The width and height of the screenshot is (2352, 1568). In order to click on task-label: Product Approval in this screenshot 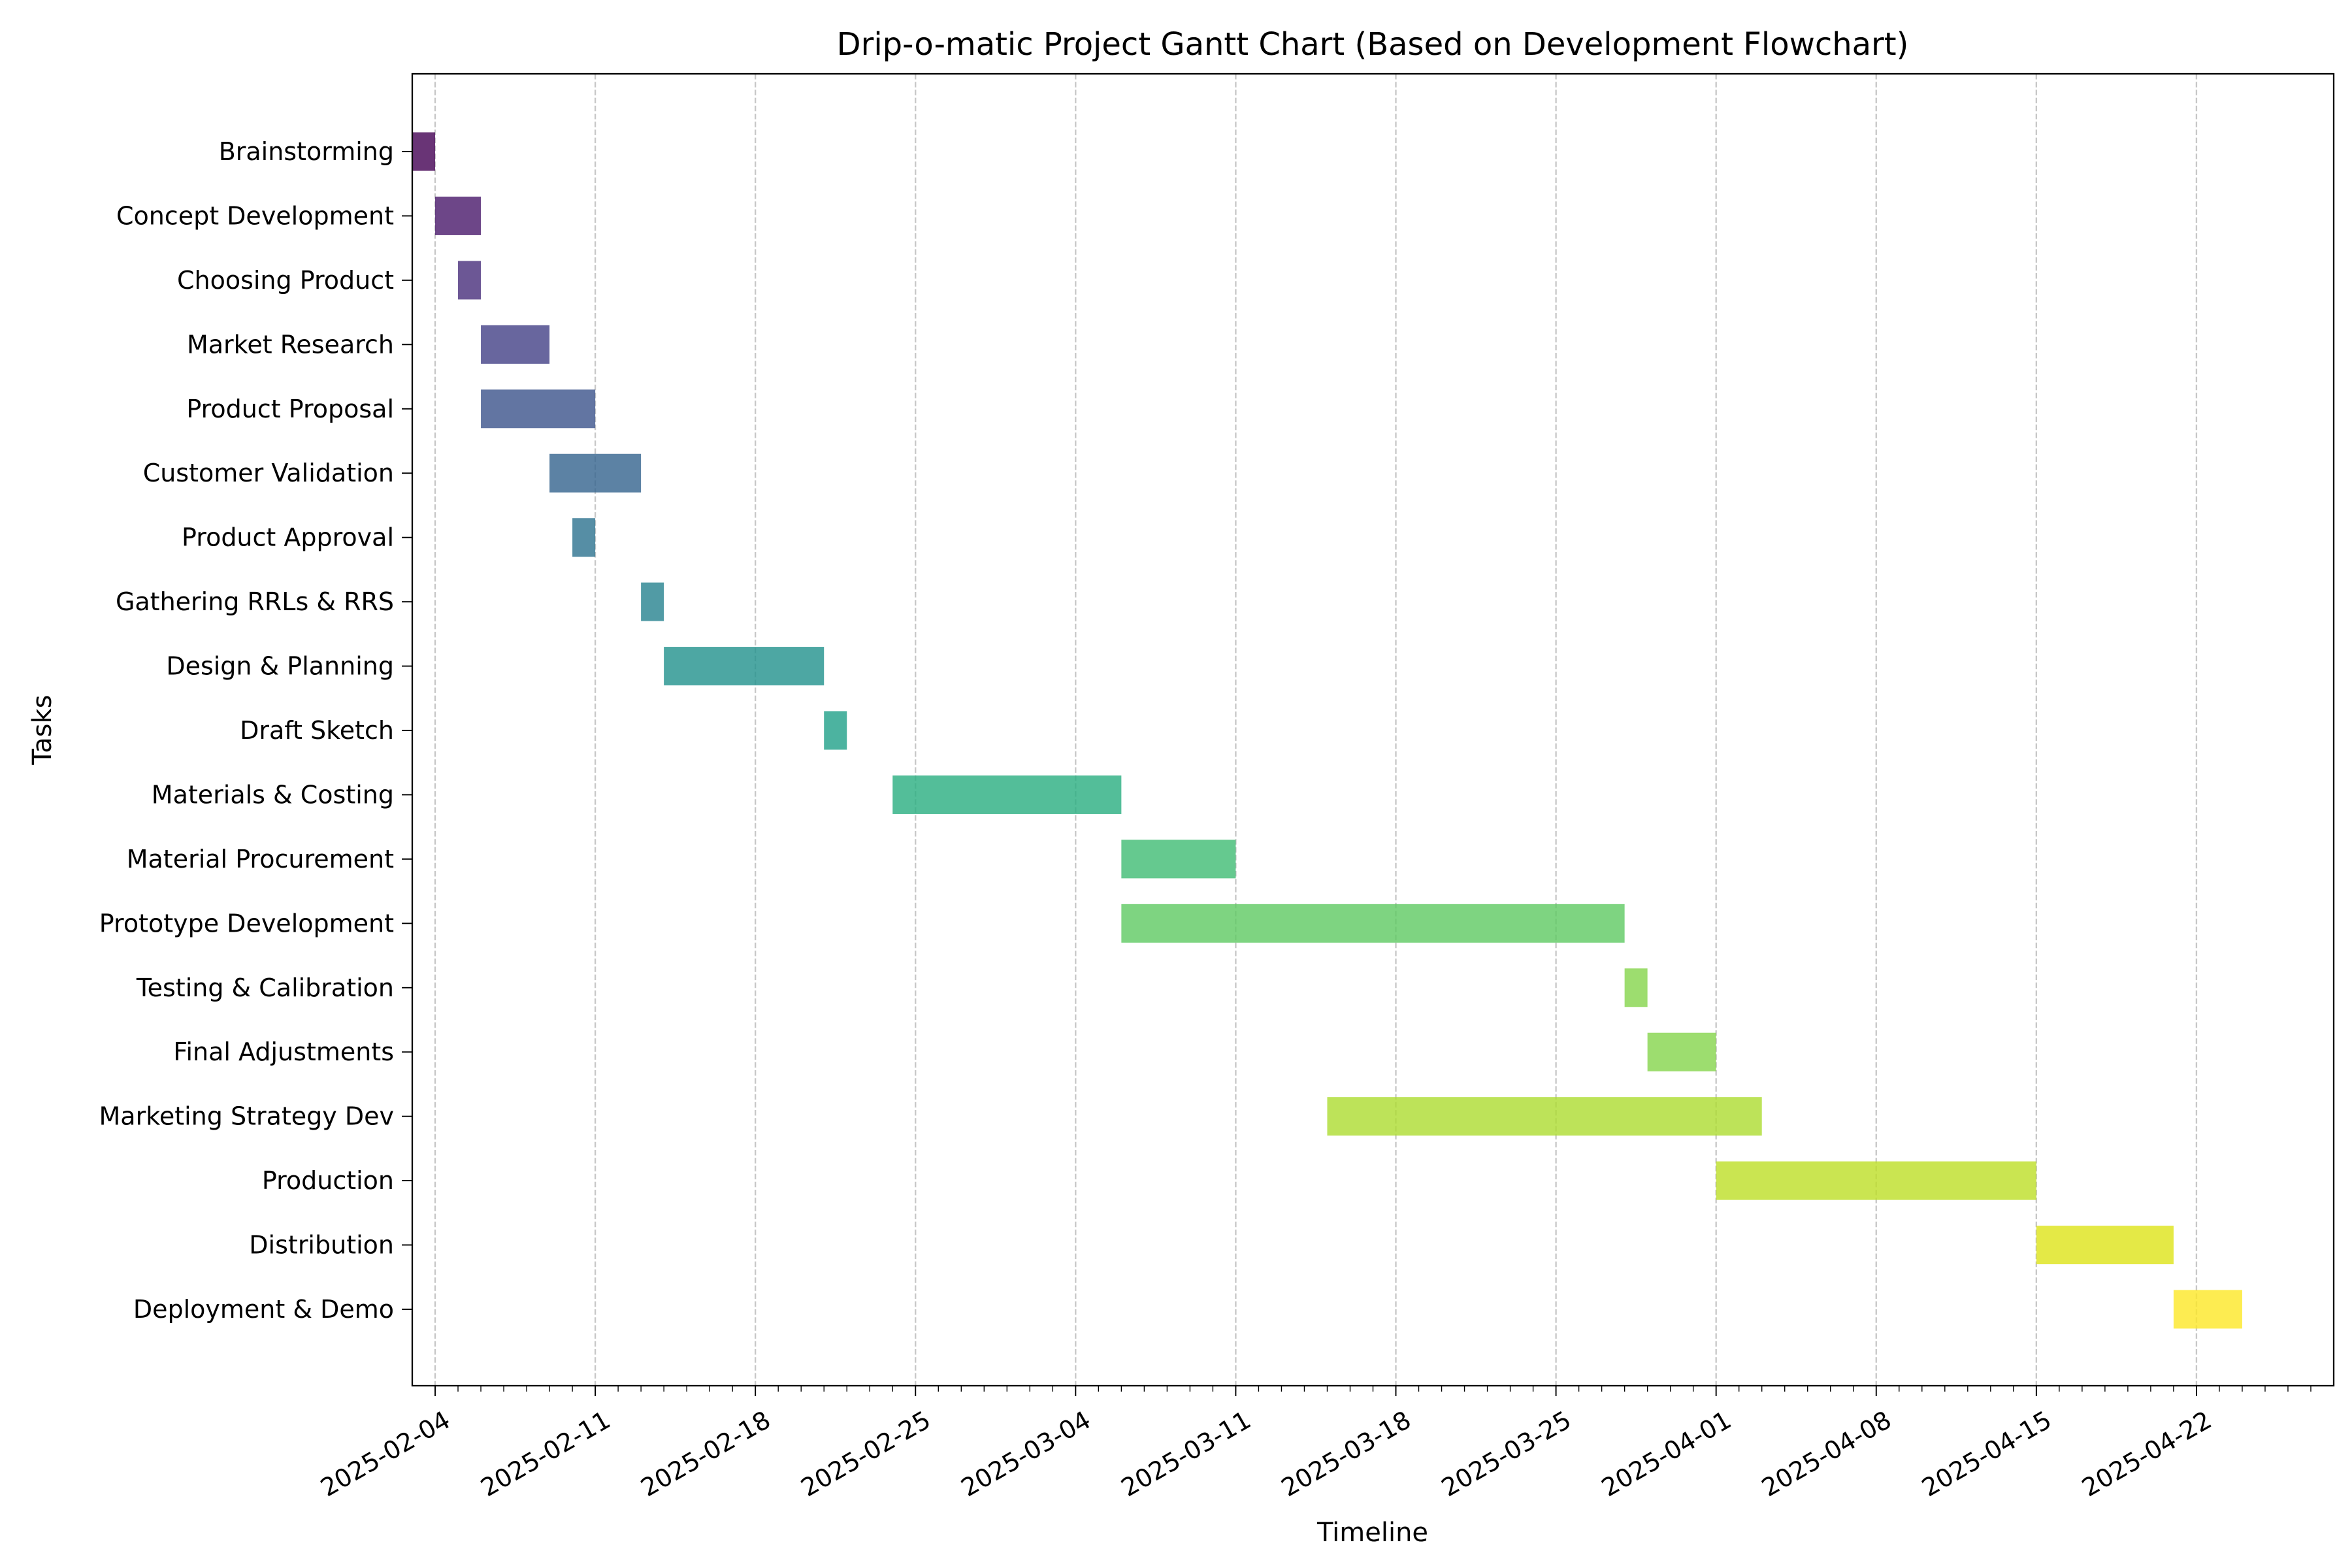, I will do `click(288, 537)`.